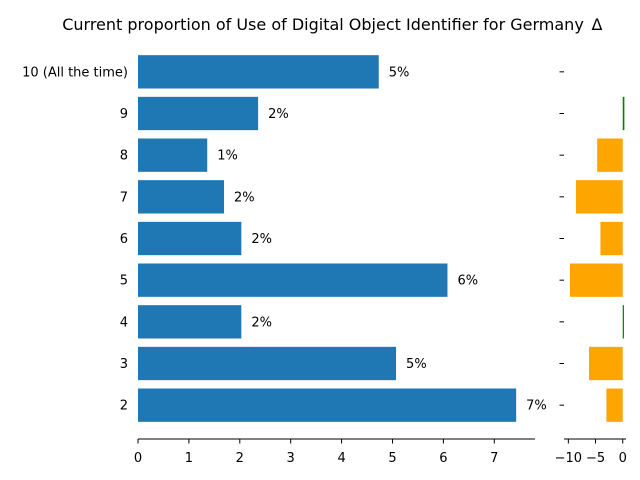 This screenshot has height=480, width=640. What do you see at coordinates (536, 406) in the screenshot?
I see `bar-value-label: 7%` at bounding box center [536, 406].